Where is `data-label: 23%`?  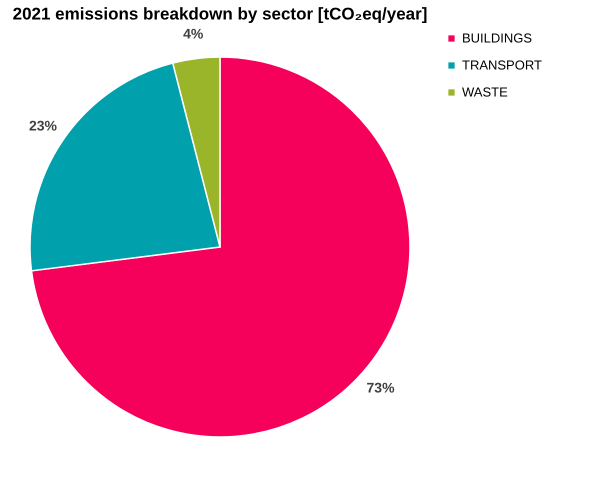 data-label: 23% is located at coordinates (43, 126).